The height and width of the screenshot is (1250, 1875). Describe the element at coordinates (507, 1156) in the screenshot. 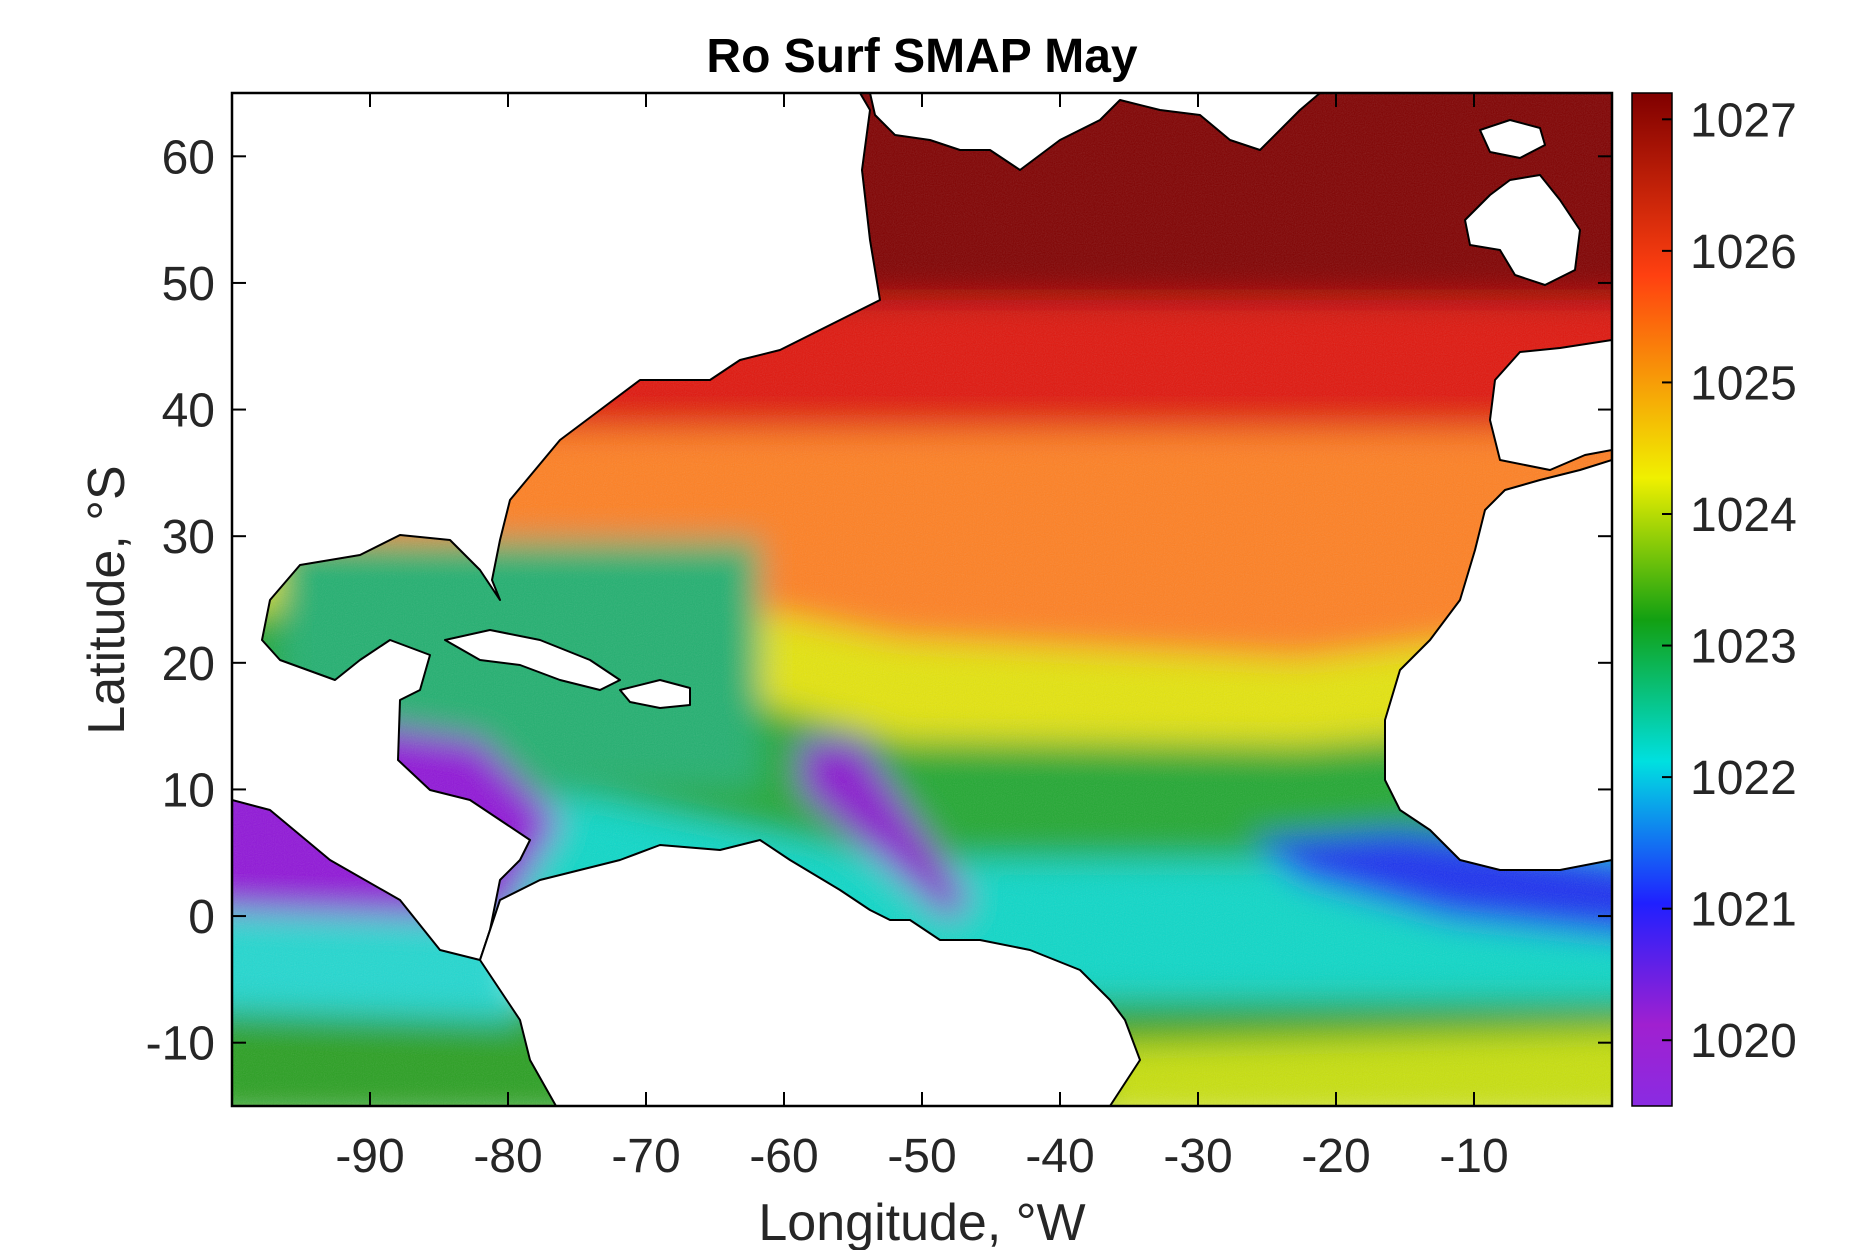

I see `x-tick-label: -80` at that location.